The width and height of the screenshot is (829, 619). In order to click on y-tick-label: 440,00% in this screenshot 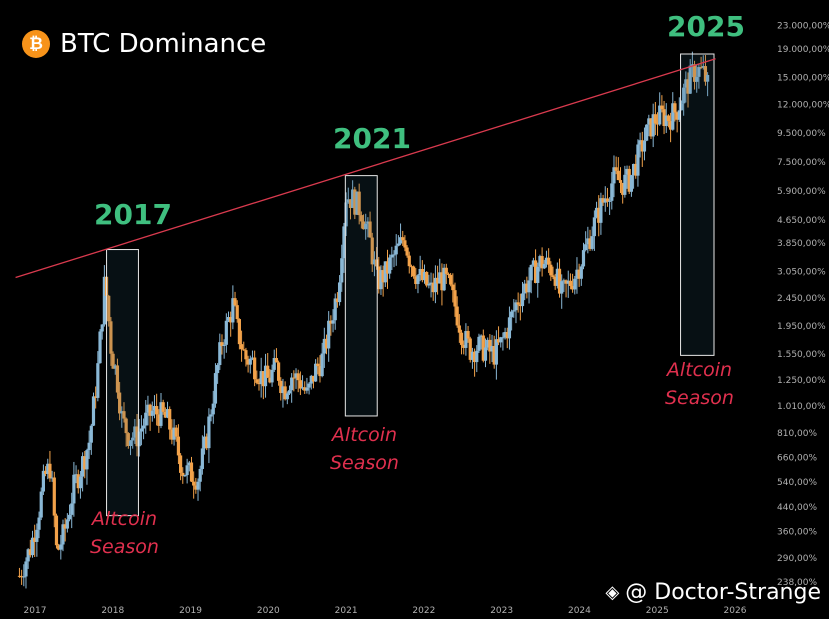, I will do `click(797, 508)`.